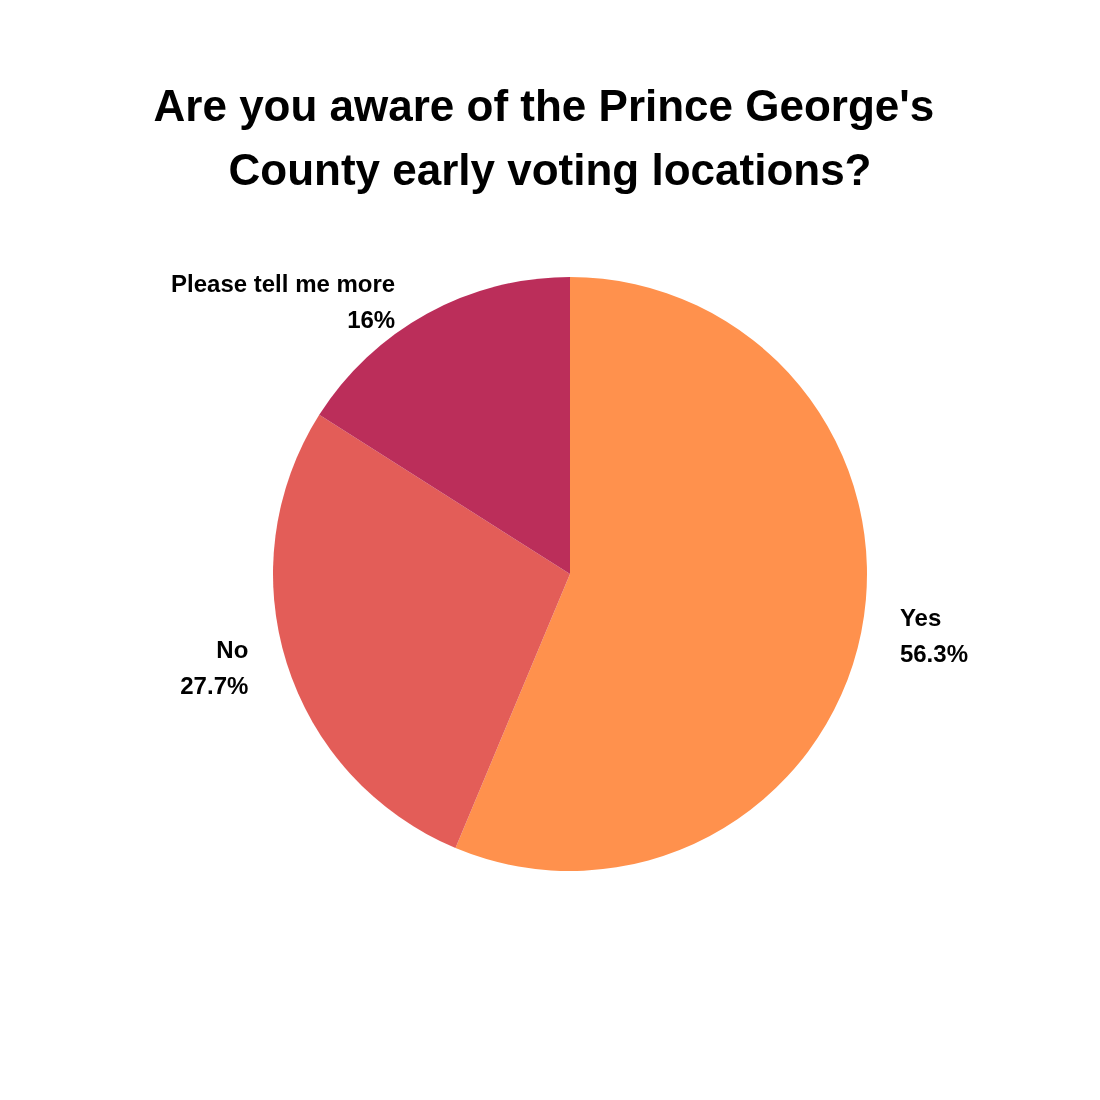  I want to click on slice-label: Yes, so click(920, 617).